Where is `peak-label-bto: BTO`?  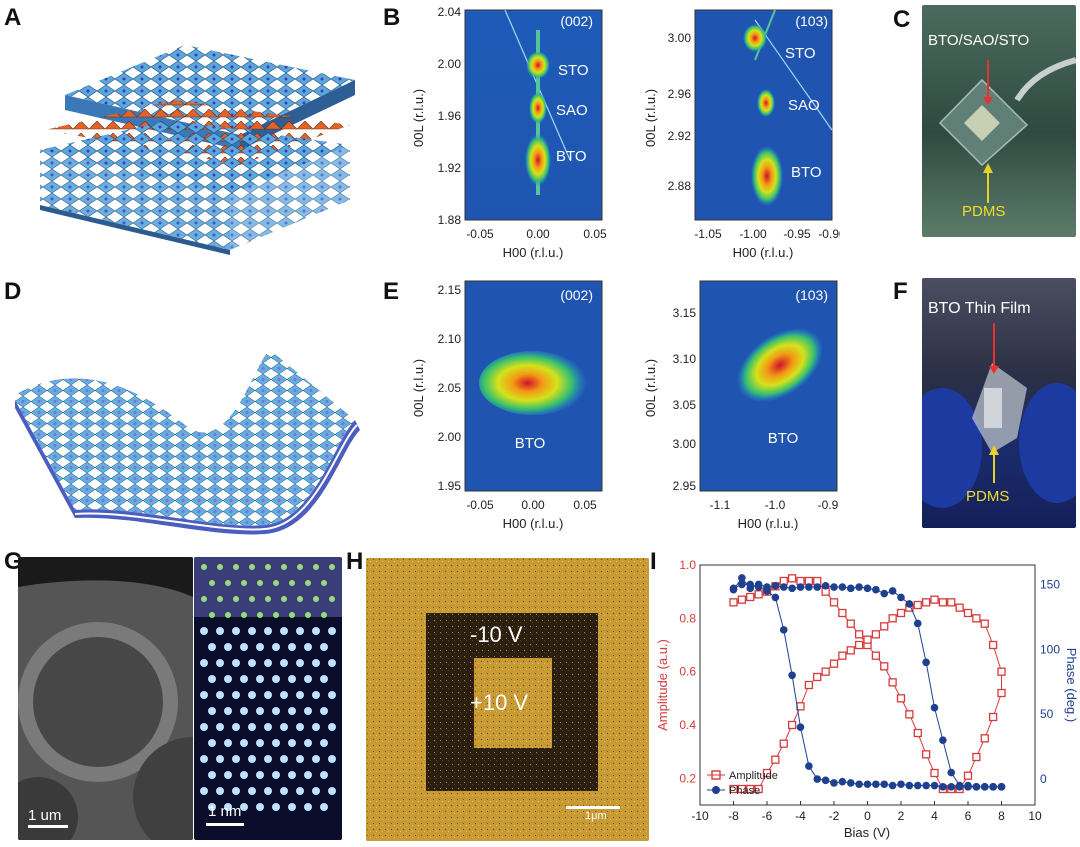 peak-label-bto: BTO is located at coordinates (783, 438).